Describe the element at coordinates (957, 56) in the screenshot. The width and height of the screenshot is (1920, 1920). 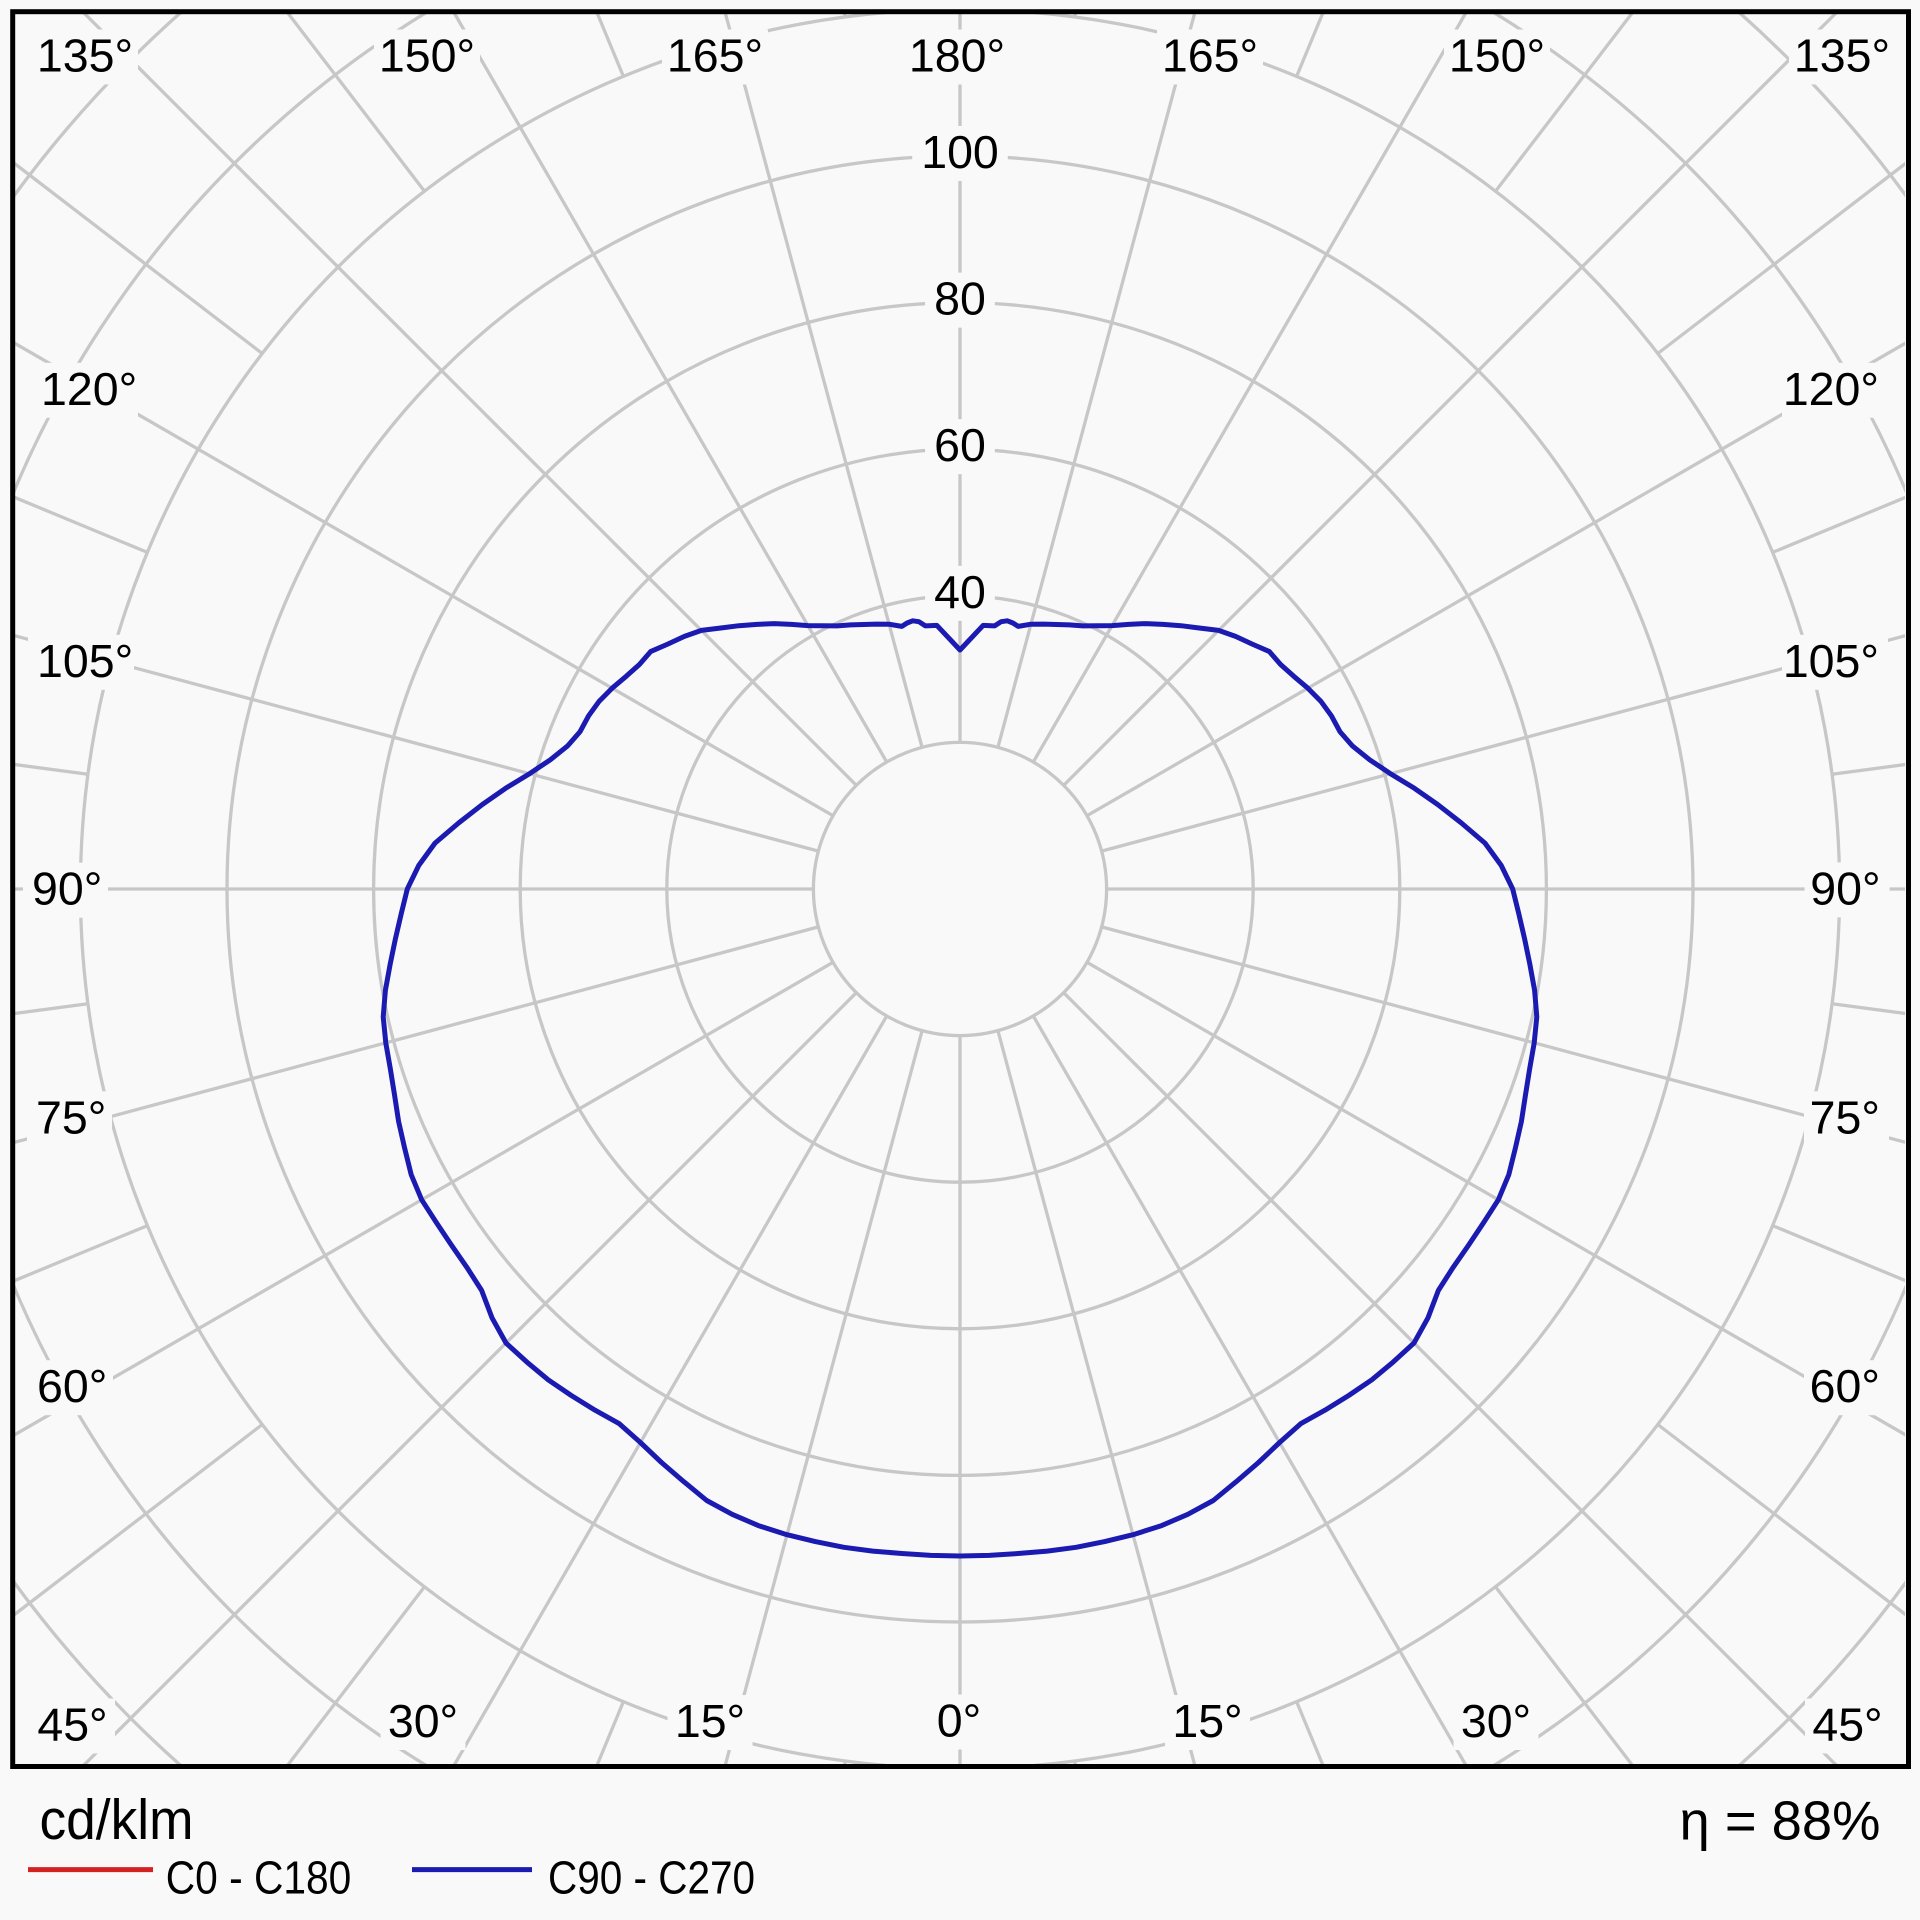
I see `svg-text: 180°` at that location.